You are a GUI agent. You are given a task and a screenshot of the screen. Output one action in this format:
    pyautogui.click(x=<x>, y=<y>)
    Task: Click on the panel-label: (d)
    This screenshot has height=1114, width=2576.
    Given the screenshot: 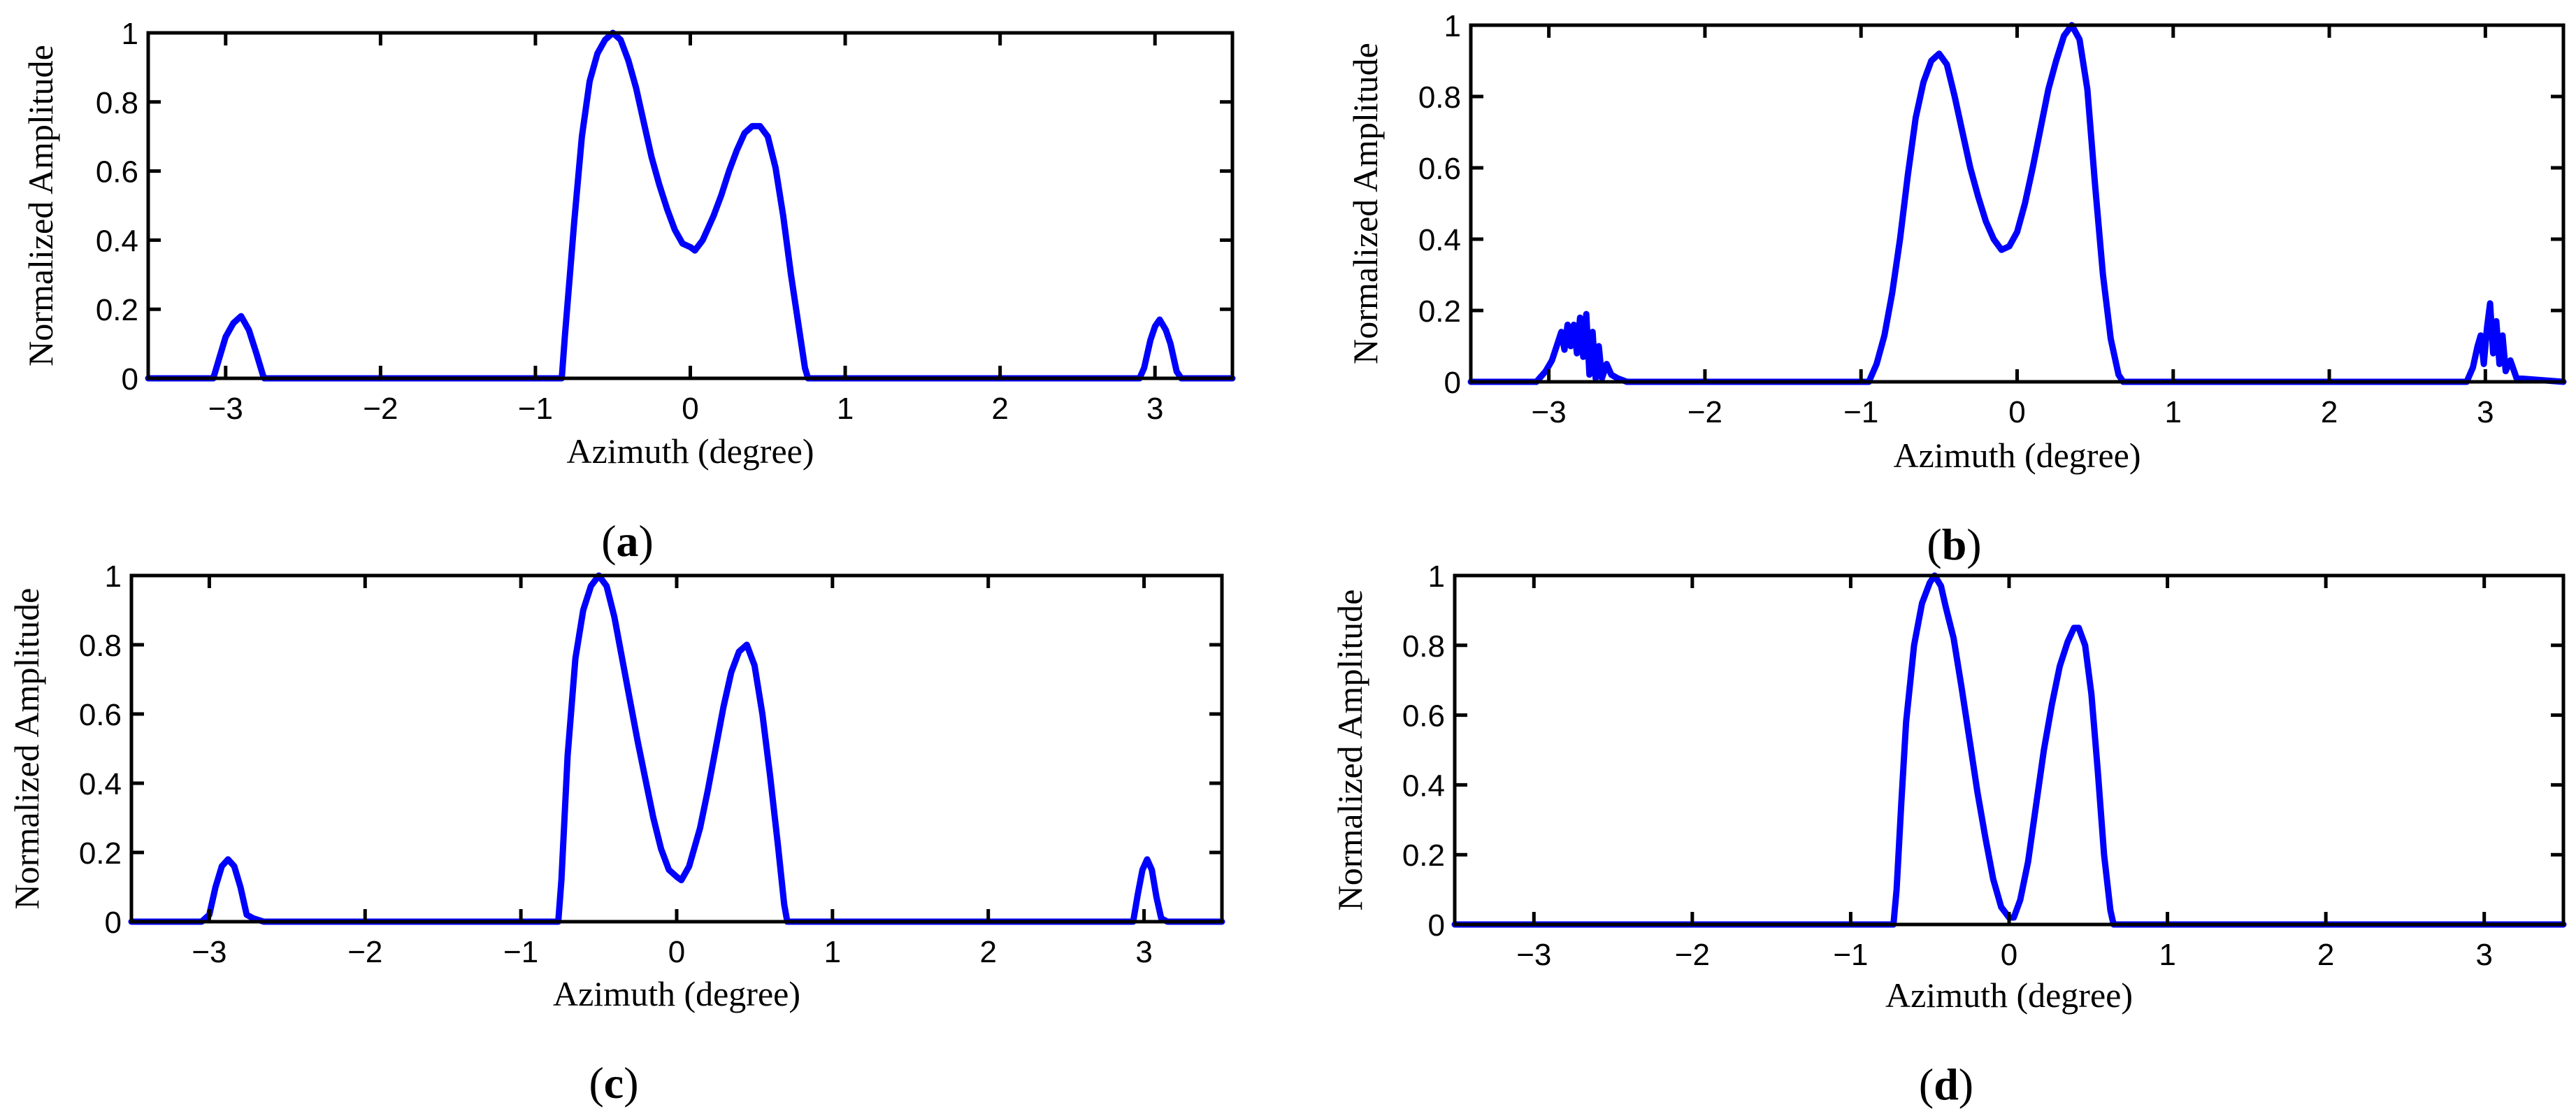 What is the action you would take?
    pyautogui.click(x=1946, y=1084)
    